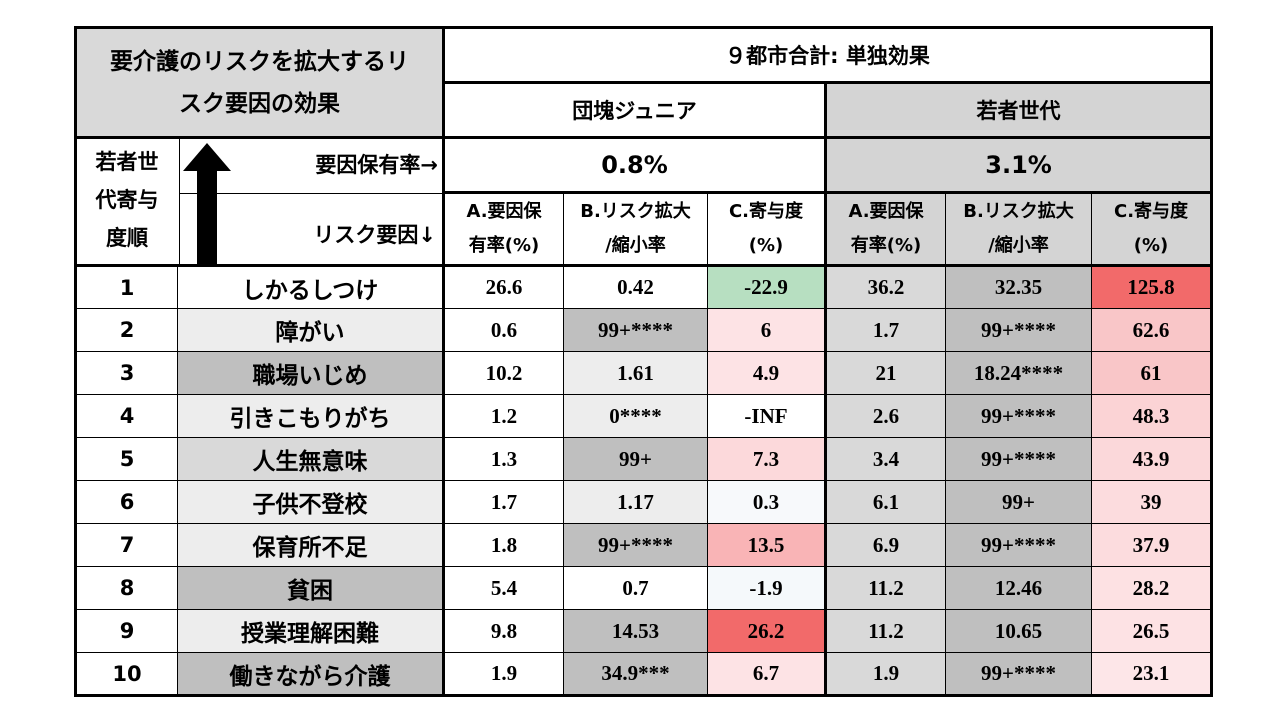 Image resolution: width=1280 pixels, height=720 pixels. What do you see at coordinates (126, 502) in the screenshot?
I see `rank-cell: 6` at bounding box center [126, 502].